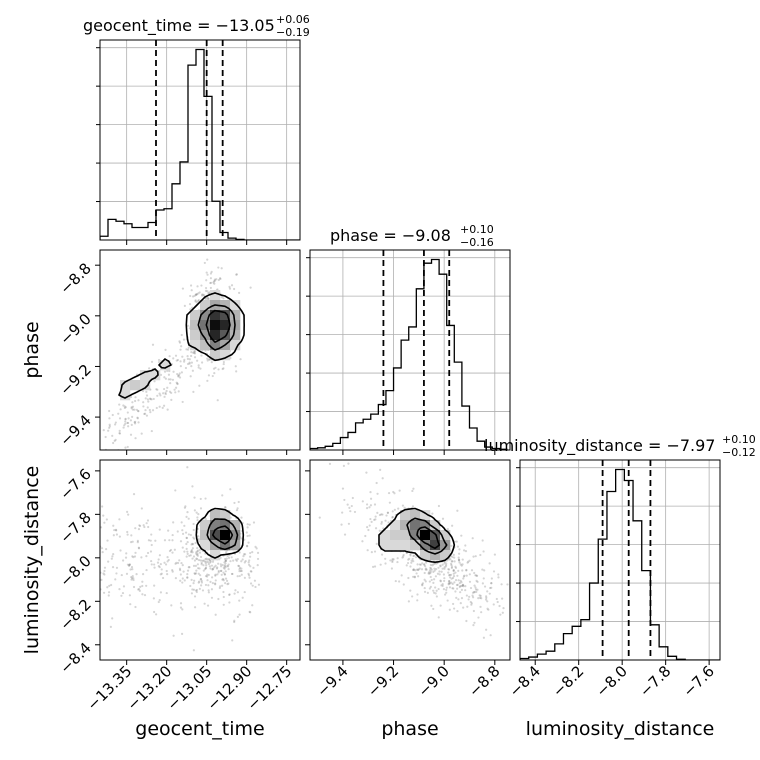 This screenshot has height=760, width=760. What do you see at coordinates (75, 329) in the screenshot?
I see `y-tick-label-phase-2: −9.0` at bounding box center [75, 329].